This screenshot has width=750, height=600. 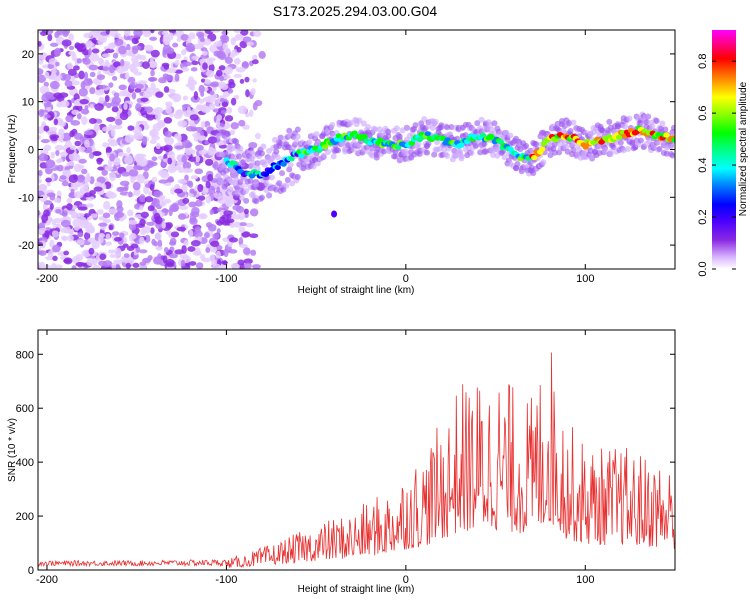 What do you see at coordinates (355, 11) in the screenshot?
I see `chart-title: S173.2025.294.03.00.G04` at bounding box center [355, 11].